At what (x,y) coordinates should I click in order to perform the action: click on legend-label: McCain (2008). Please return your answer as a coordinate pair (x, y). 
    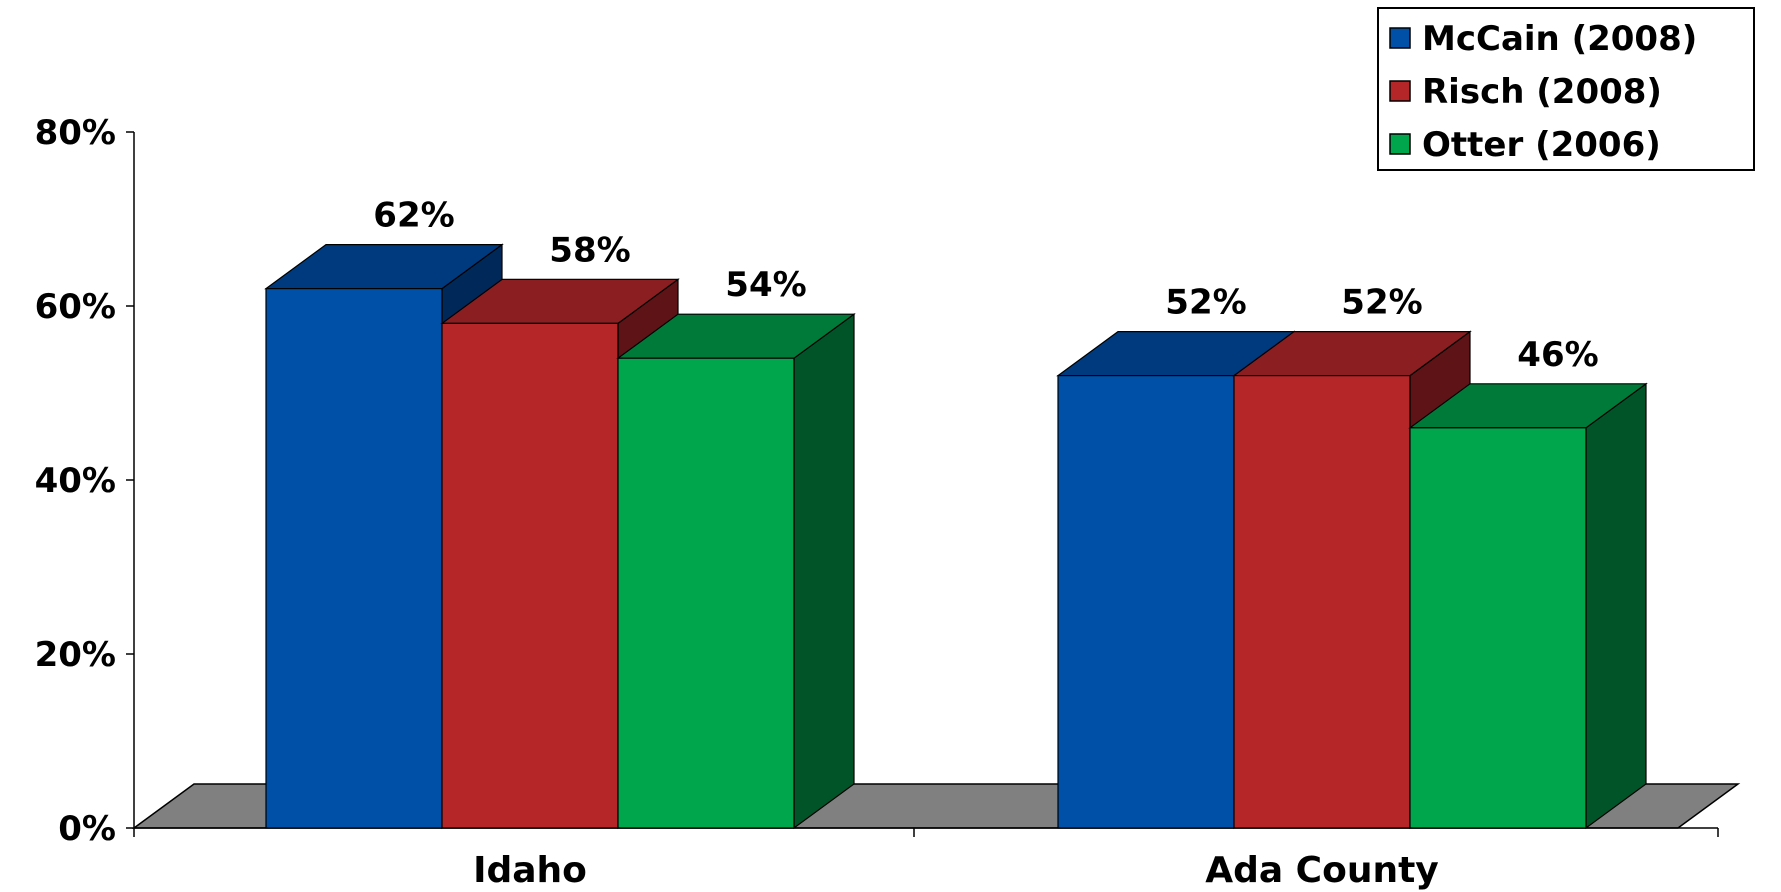
    Looking at the image, I should click on (1559, 39).